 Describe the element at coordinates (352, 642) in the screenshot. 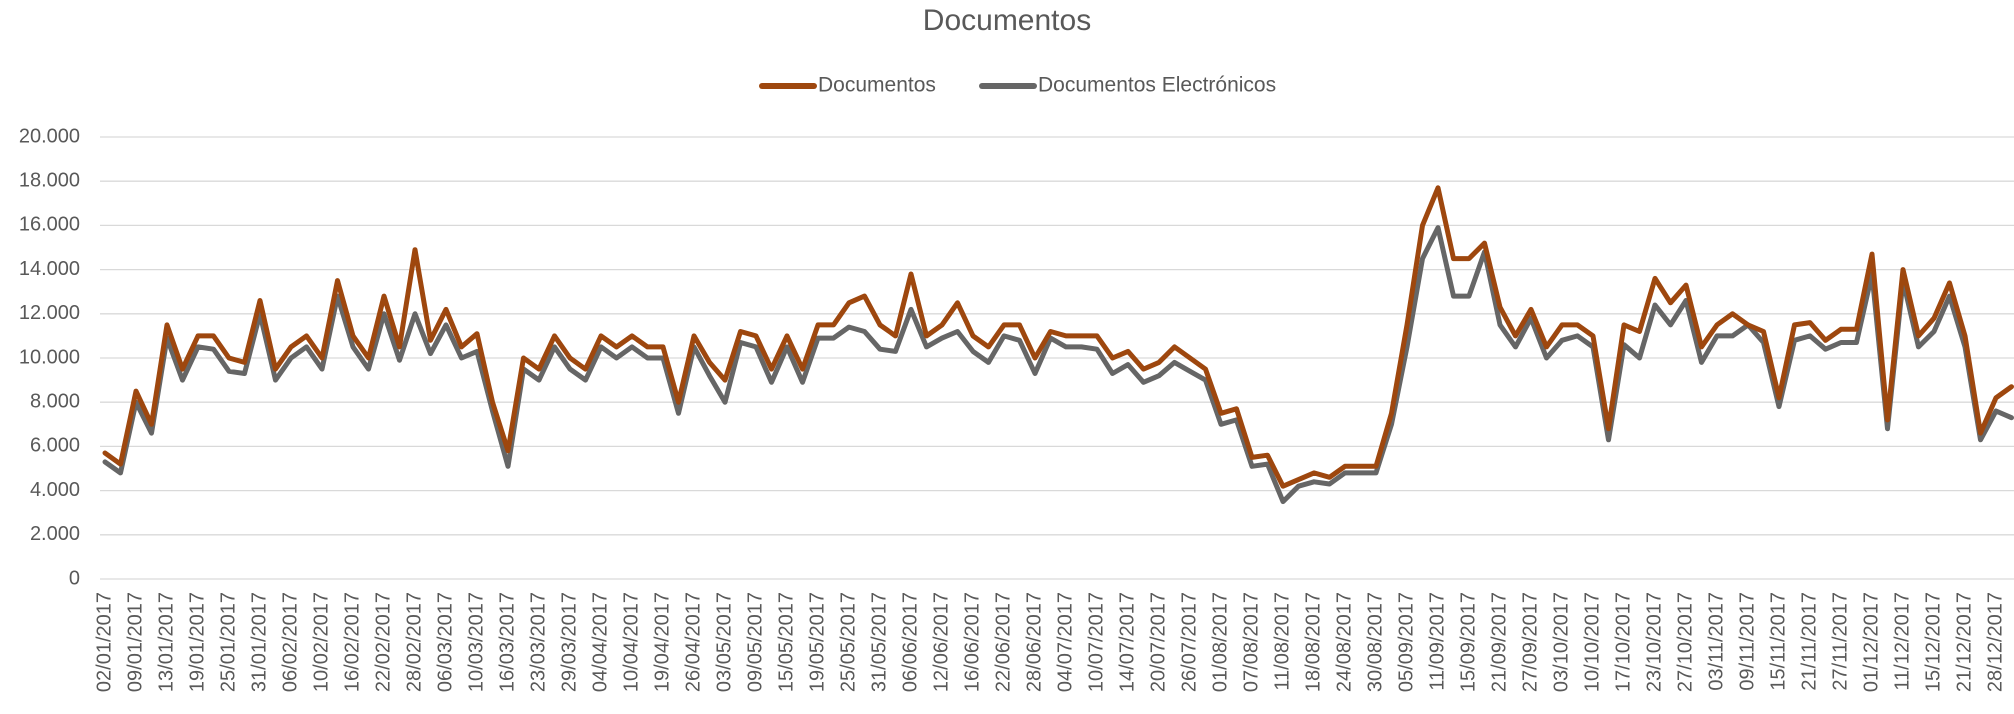

I see `x-tick-label: 16/02/2017` at that location.